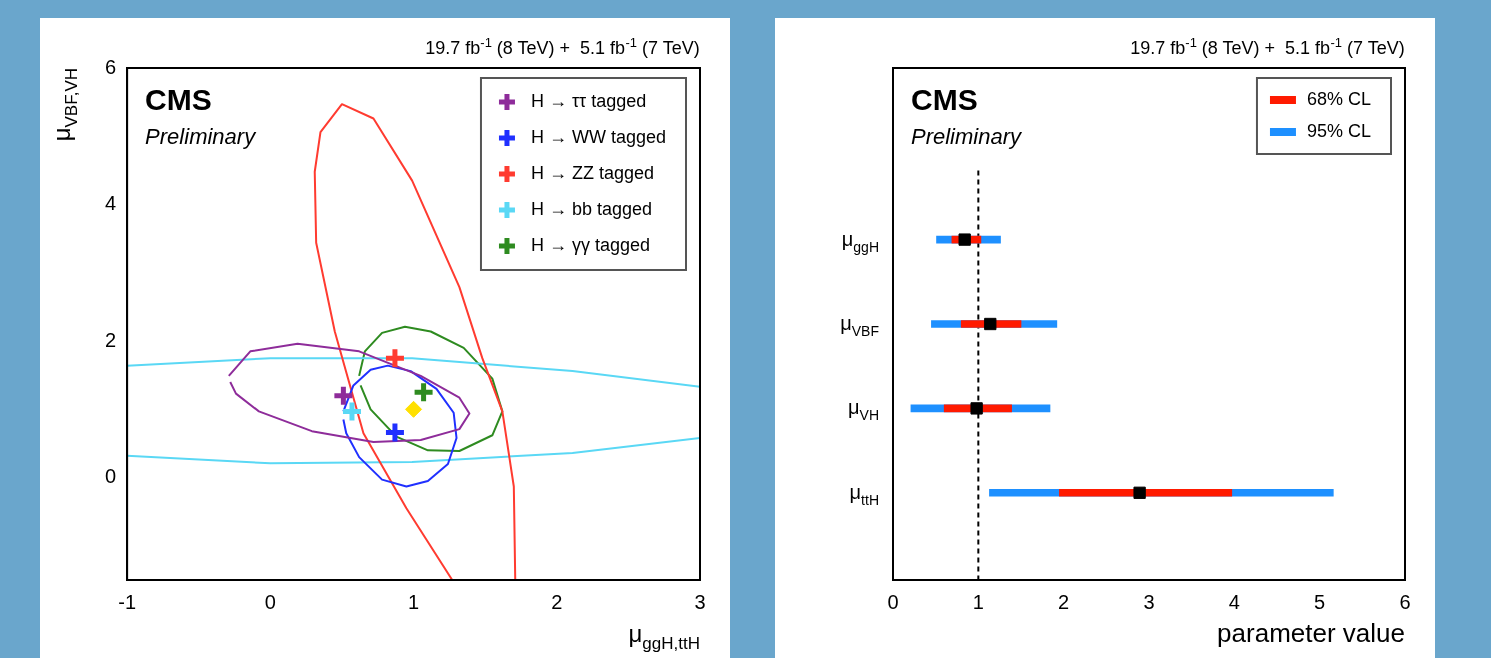 This screenshot has width=1491, height=658. What do you see at coordinates (127, 601) in the screenshot?
I see `x-tick-label: -1` at bounding box center [127, 601].